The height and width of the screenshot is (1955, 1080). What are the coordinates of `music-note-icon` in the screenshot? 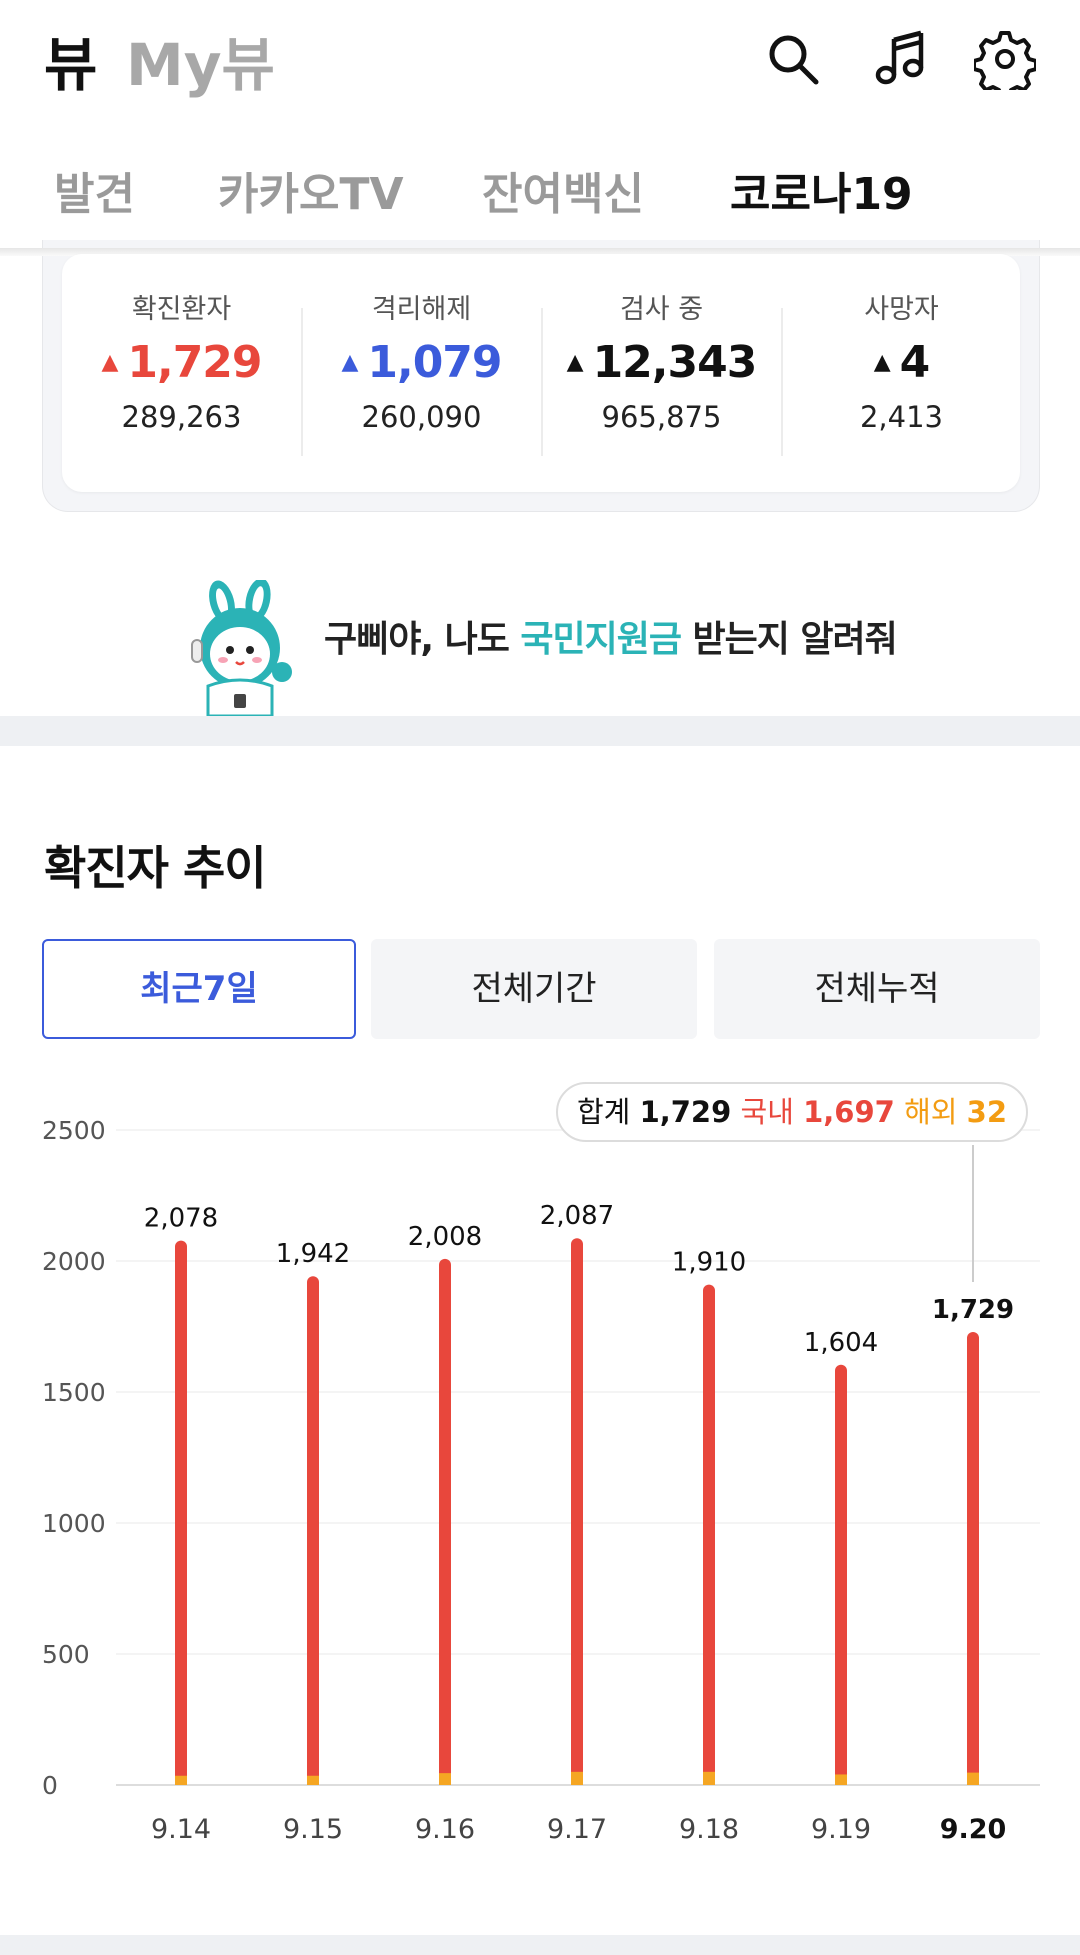 It's located at (899, 59).